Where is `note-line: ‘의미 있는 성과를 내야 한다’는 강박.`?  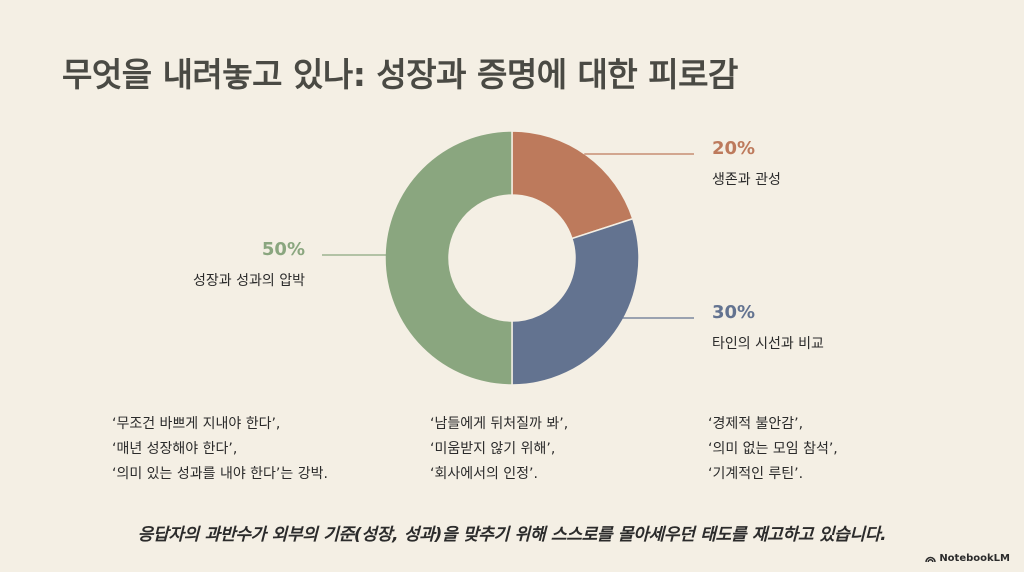
note-line: ‘의미 있는 성과를 내야 한다’는 강박. is located at coordinates (220, 474).